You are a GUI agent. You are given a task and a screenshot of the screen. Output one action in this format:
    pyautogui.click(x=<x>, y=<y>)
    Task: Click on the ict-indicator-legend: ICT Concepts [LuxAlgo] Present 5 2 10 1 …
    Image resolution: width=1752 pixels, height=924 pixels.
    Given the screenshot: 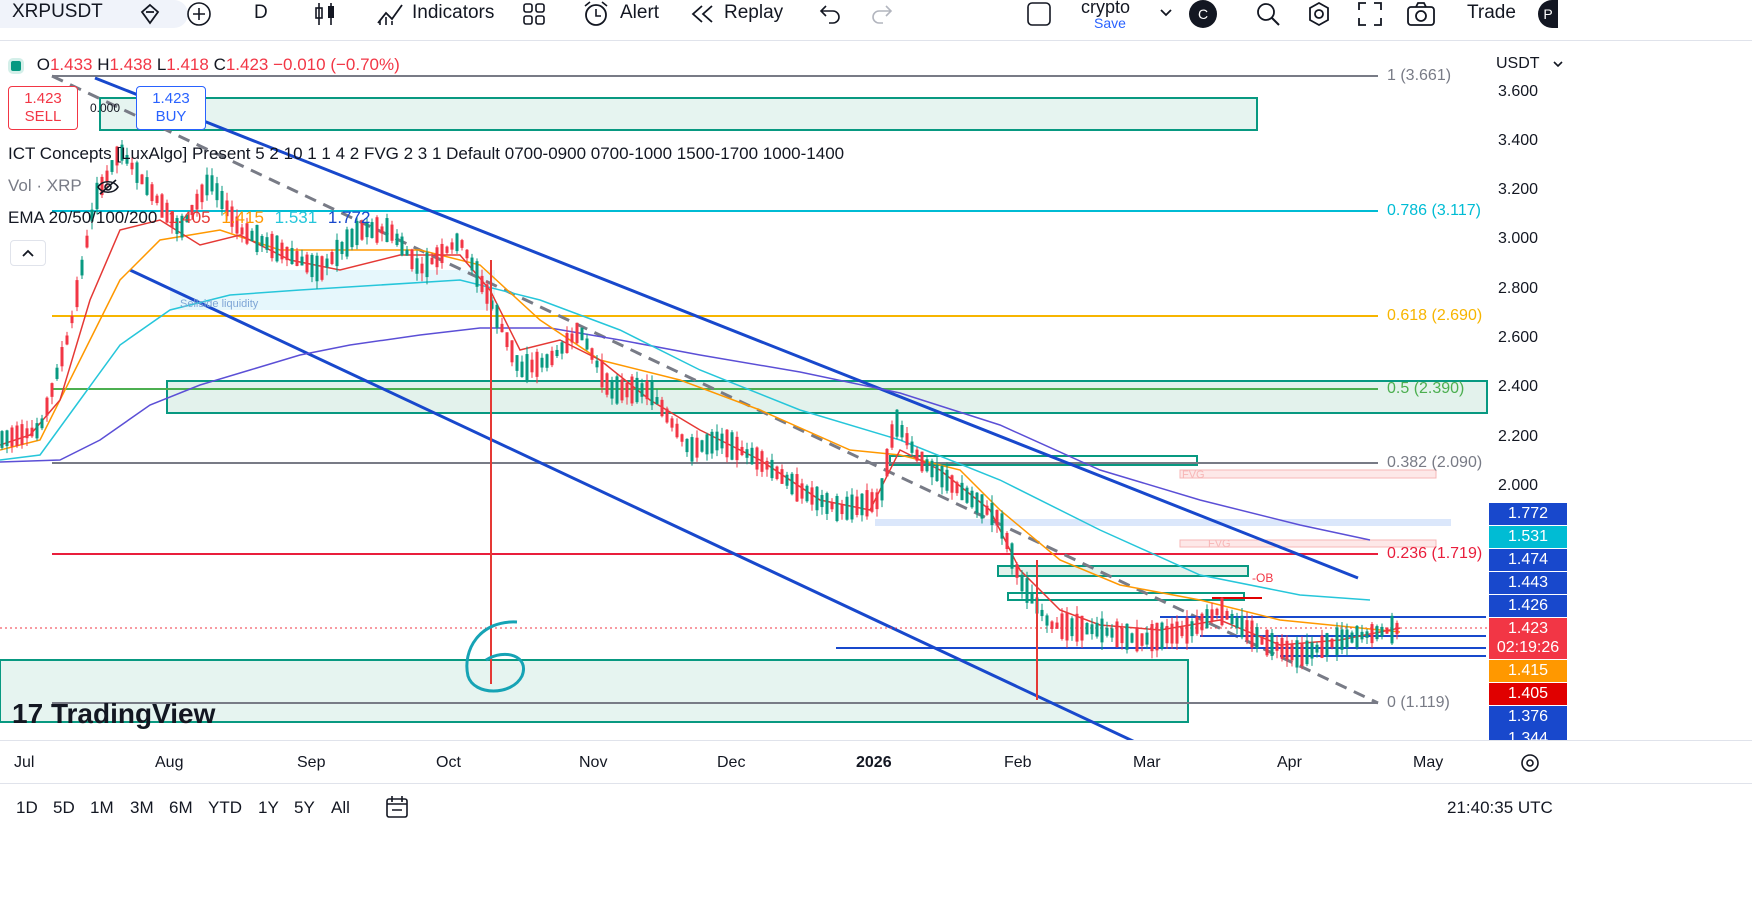 What is the action you would take?
    pyautogui.click(x=426, y=153)
    